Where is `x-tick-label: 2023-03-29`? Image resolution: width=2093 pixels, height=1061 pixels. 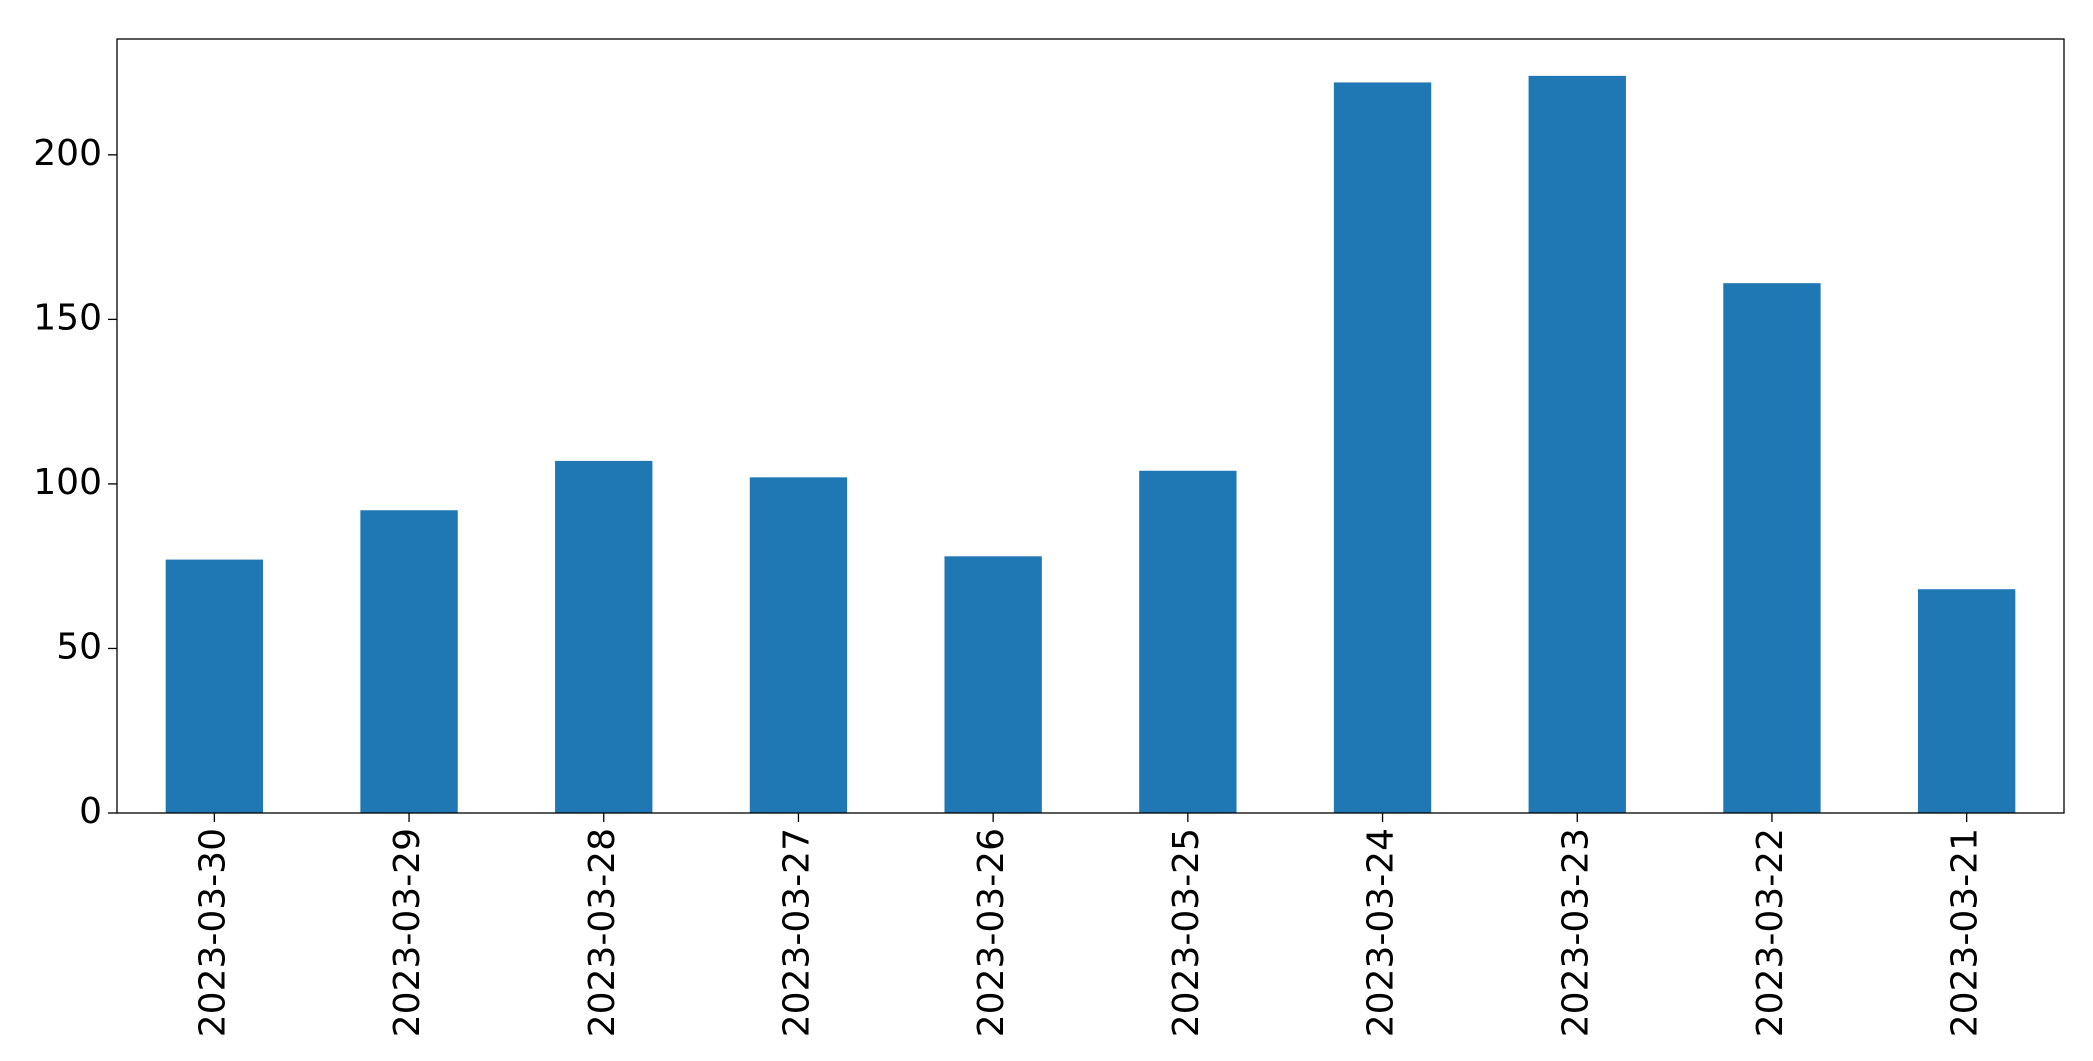
x-tick-label: 2023-03-29 is located at coordinates (407, 932).